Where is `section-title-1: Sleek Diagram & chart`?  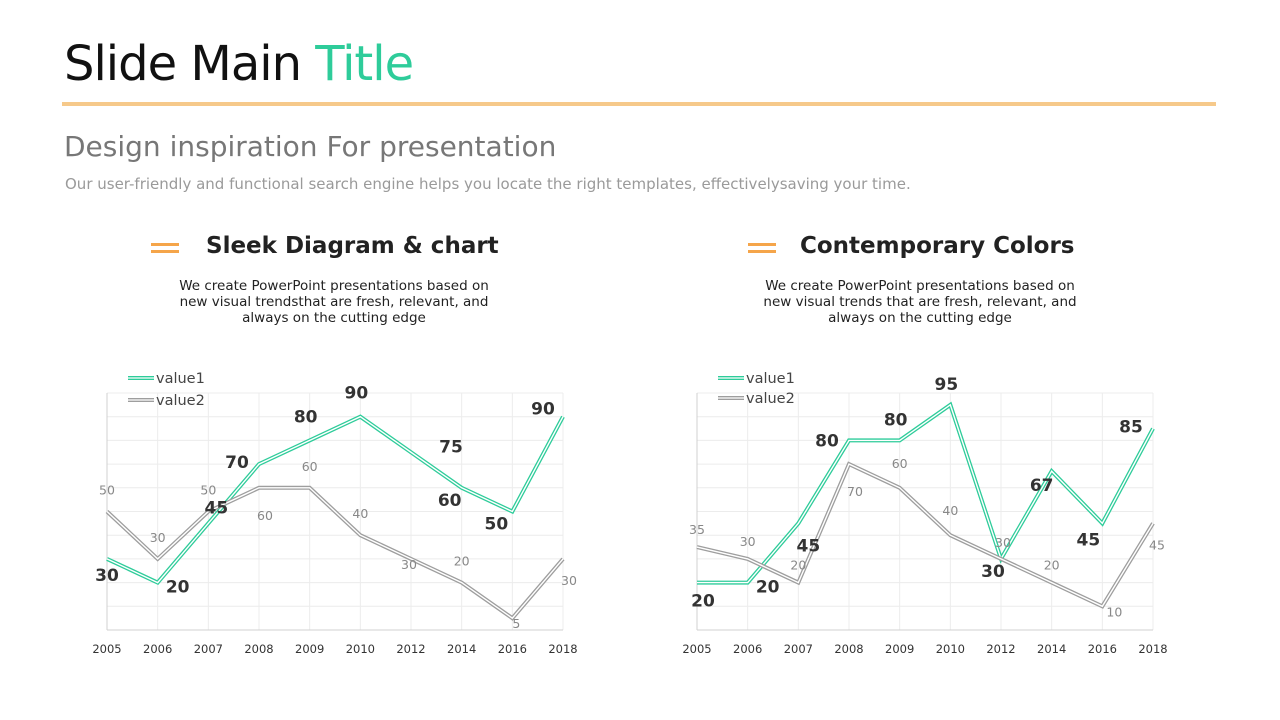
section-title-1: Sleek Diagram & chart is located at coordinates (352, 246).